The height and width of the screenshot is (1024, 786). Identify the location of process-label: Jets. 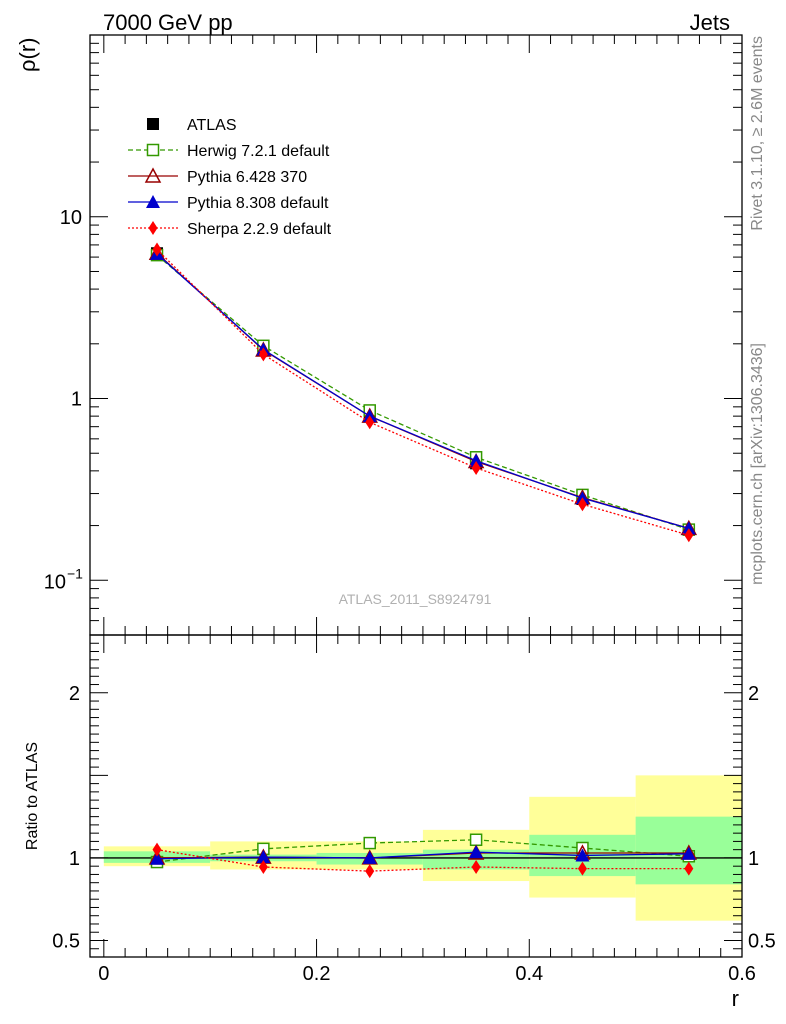
(710, 22).